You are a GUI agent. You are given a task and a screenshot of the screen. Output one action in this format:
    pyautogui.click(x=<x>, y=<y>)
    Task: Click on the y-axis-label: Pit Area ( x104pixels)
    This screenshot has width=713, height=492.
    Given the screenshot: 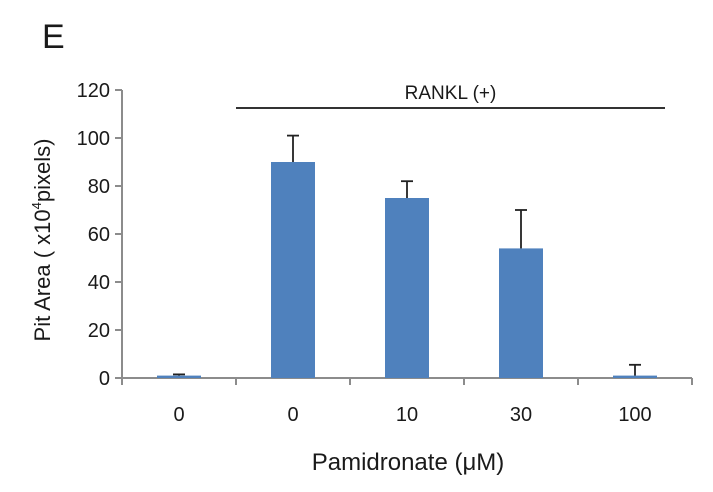 What is the action you would take?
    pyautogui.click(x=42, y=240)
    